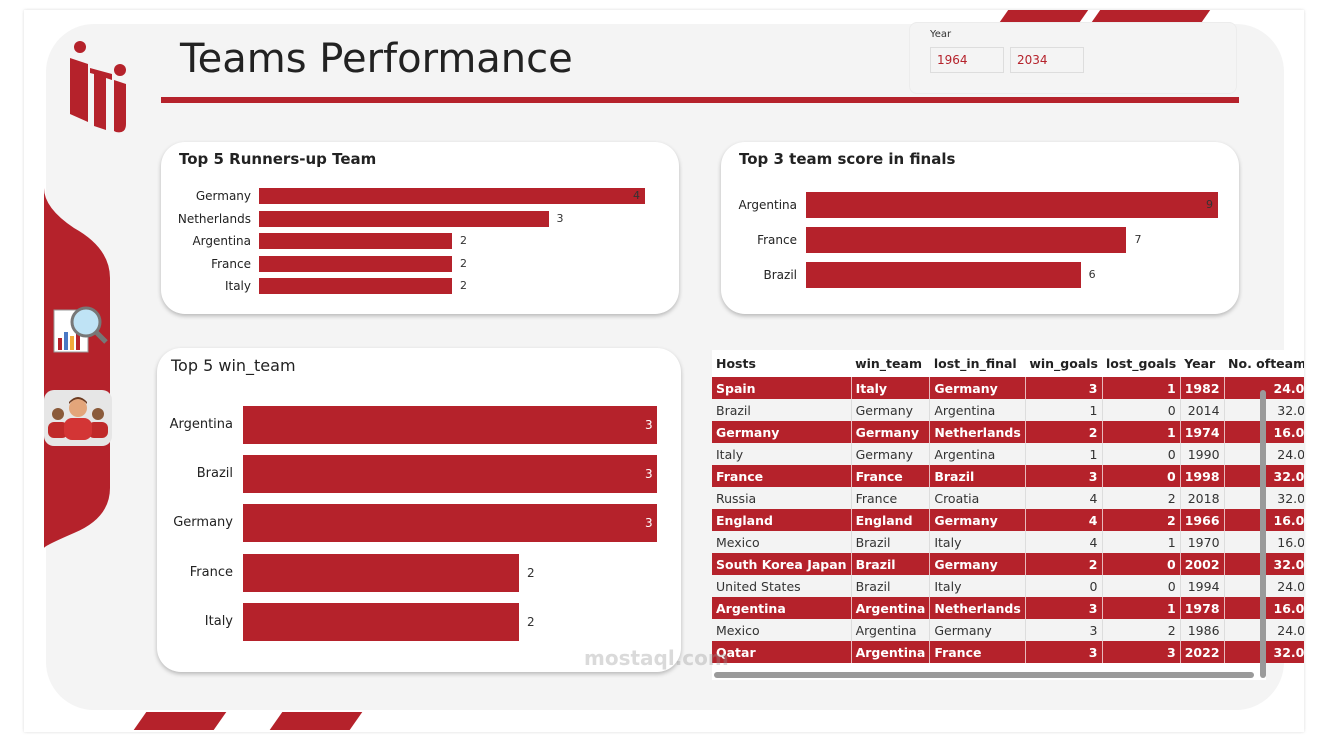  Describe the element at coordinates (1202, 586) in the screenshot. I see `table-cell: 1994` at that location.